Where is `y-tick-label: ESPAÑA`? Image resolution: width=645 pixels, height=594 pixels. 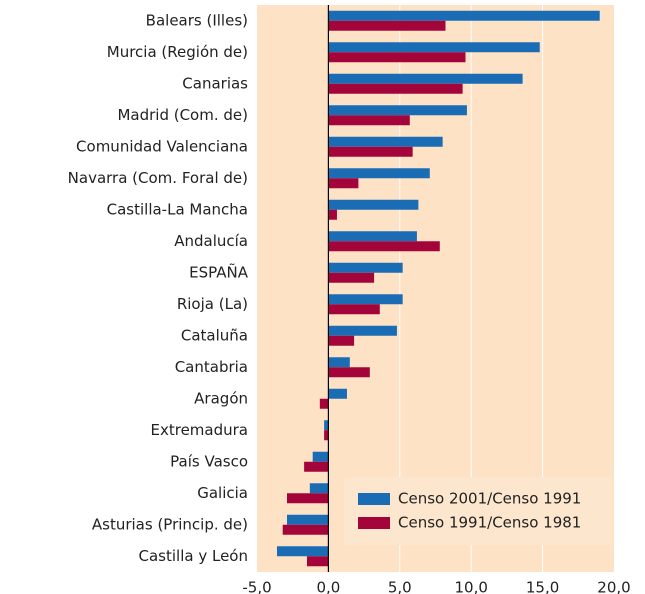 y-tick-label: ESPAÑA is located at coordinates (219, 271).